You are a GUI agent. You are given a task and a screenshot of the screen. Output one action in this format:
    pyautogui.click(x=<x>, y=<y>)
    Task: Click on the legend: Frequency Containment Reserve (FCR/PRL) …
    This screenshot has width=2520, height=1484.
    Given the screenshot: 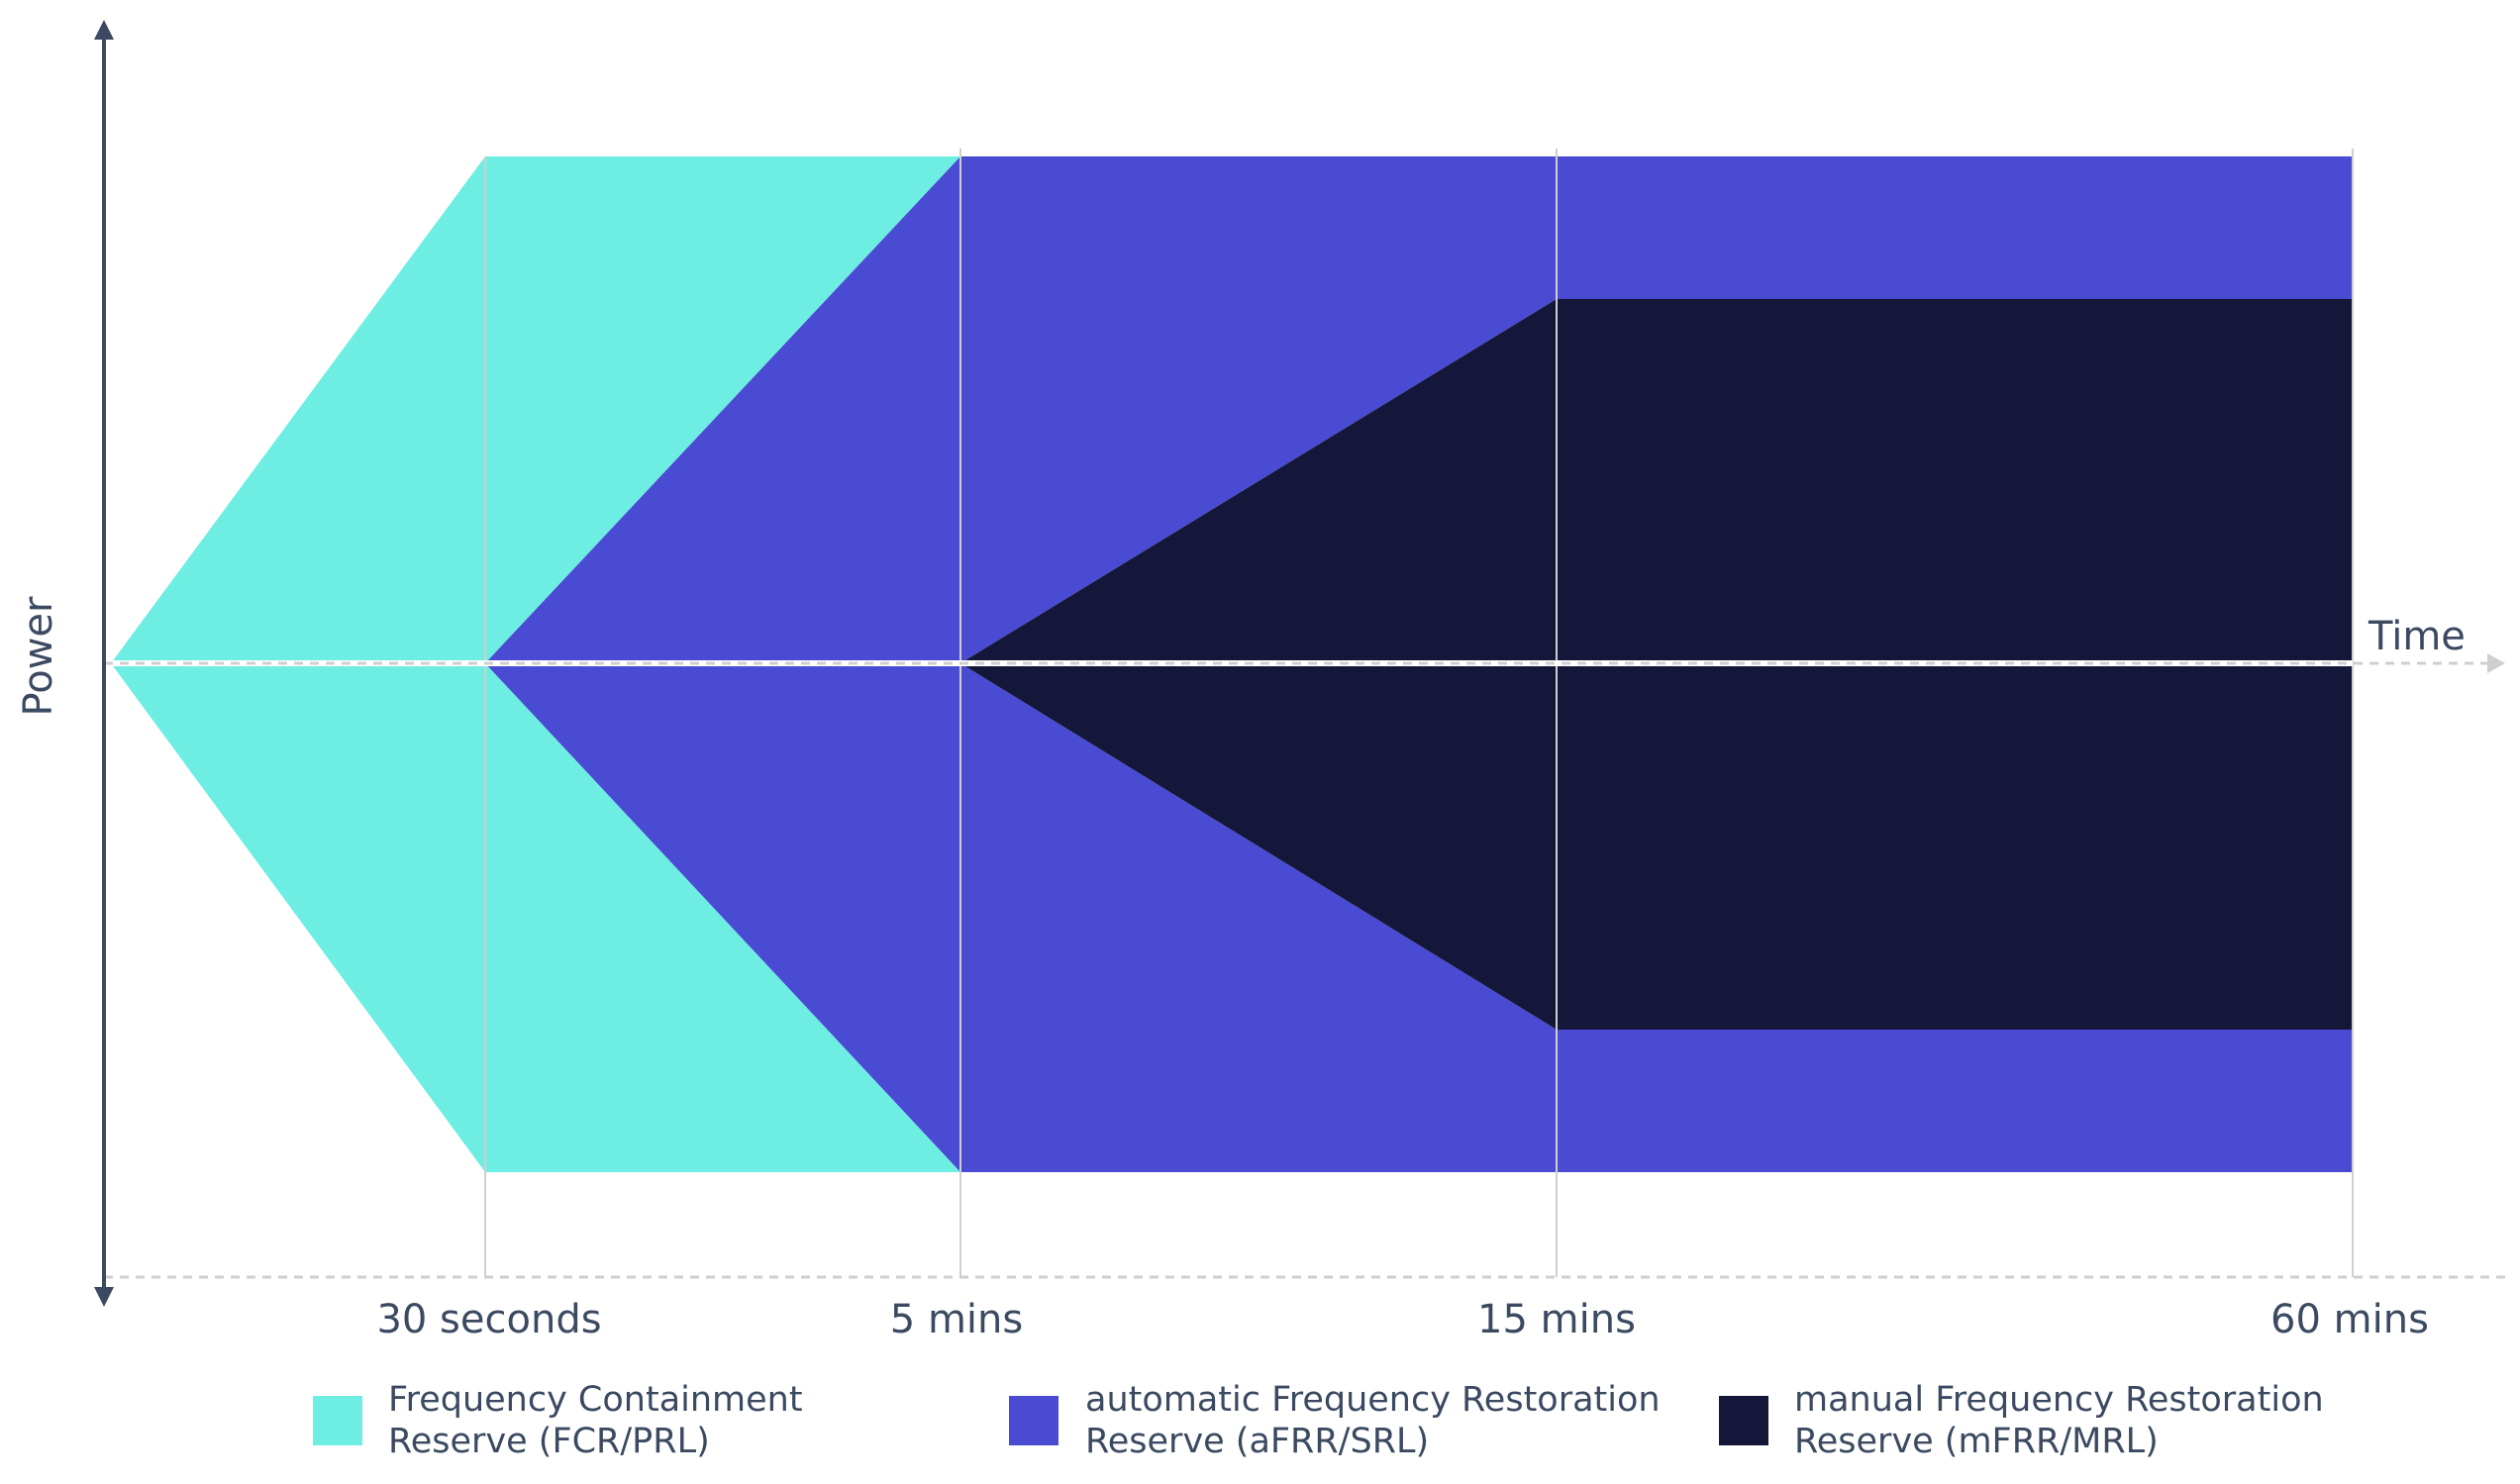 What is the action you would take?
    pyautogui.click(x=1318, y=1420)
    